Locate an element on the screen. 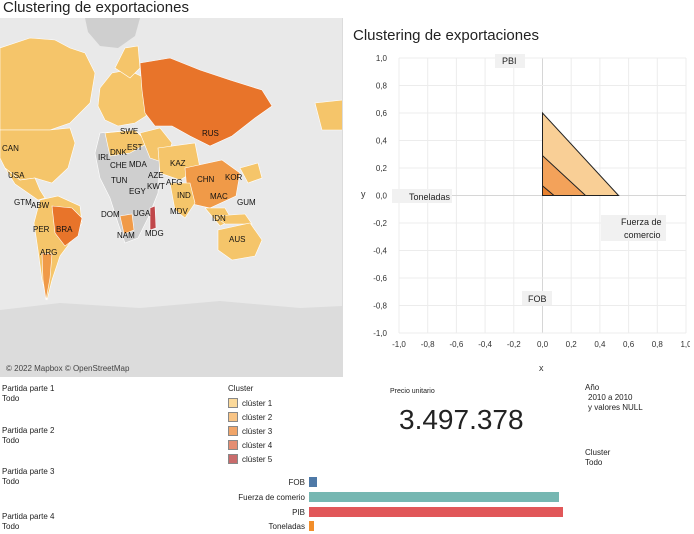  mexico-shape is located at coordinates (25, 184).